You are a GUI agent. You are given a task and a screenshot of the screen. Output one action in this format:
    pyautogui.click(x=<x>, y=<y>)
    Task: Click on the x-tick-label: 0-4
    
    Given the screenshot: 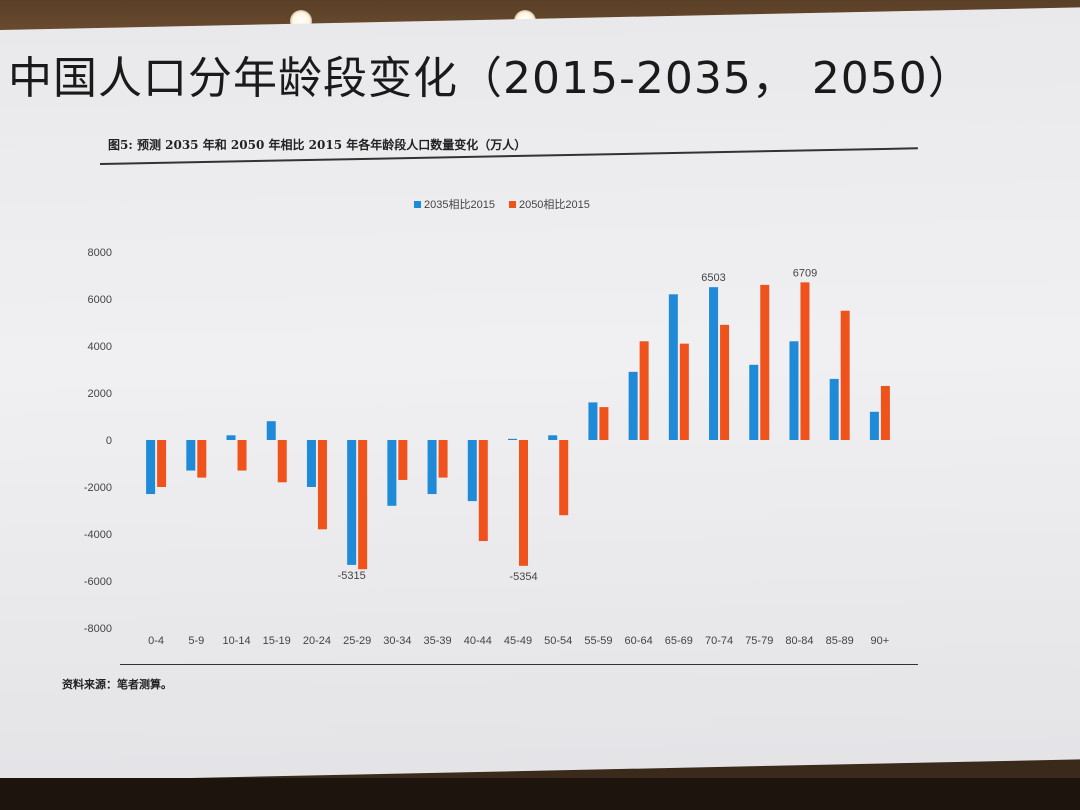 What is the action you would take?
    pyautogui.click(x=156, y=641)
    